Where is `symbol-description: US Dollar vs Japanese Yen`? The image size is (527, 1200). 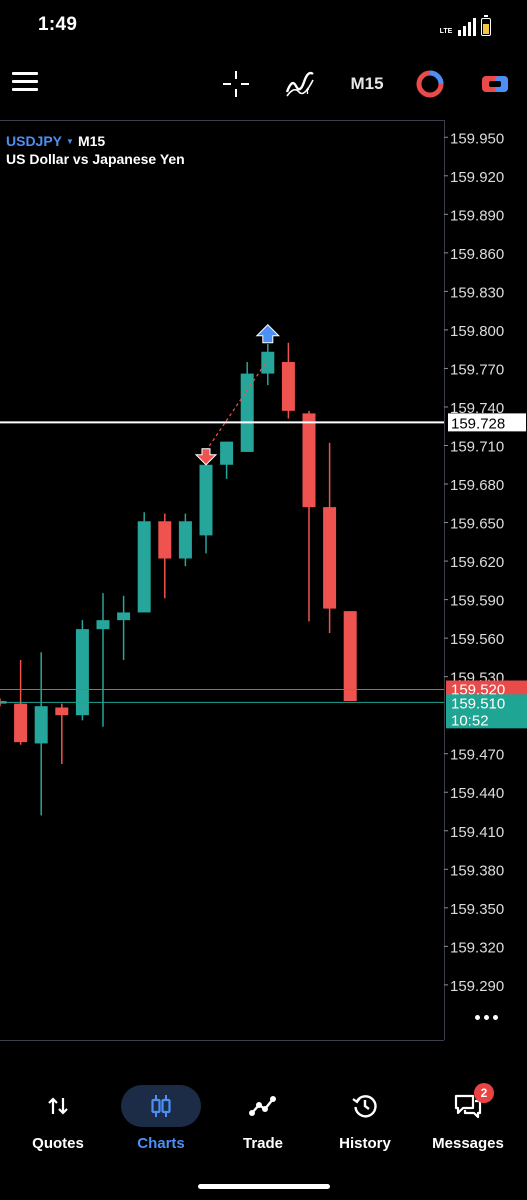
symbol-description: US Dollar vs Japanese Yen is located at coordinates (95, 159).